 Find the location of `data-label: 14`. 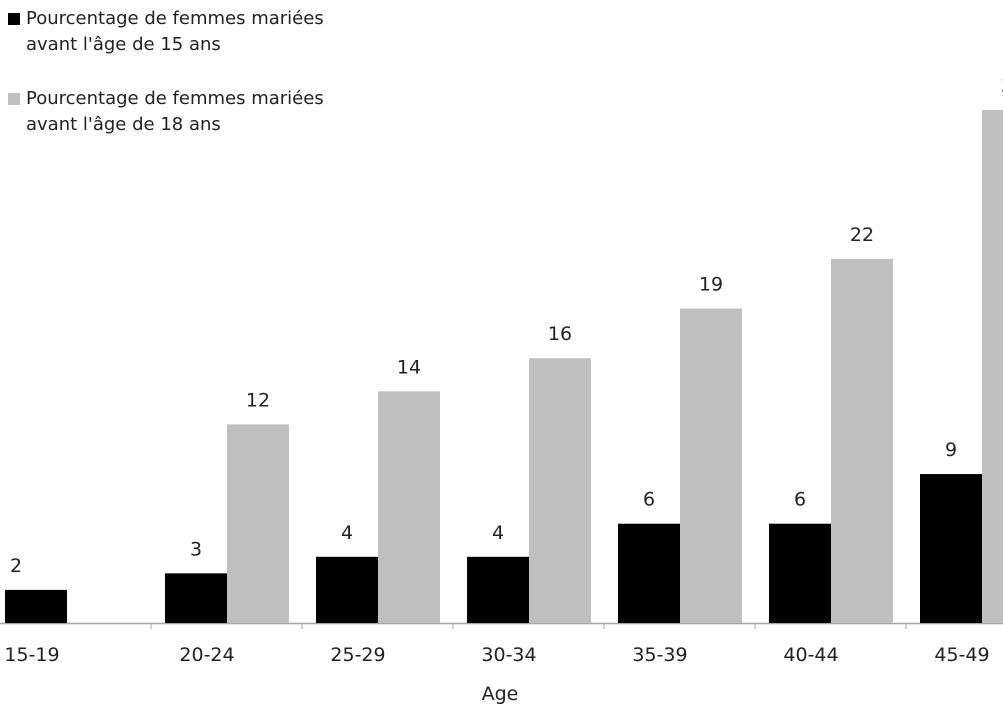

data-label: 14 is located at coordinates (409, 367).